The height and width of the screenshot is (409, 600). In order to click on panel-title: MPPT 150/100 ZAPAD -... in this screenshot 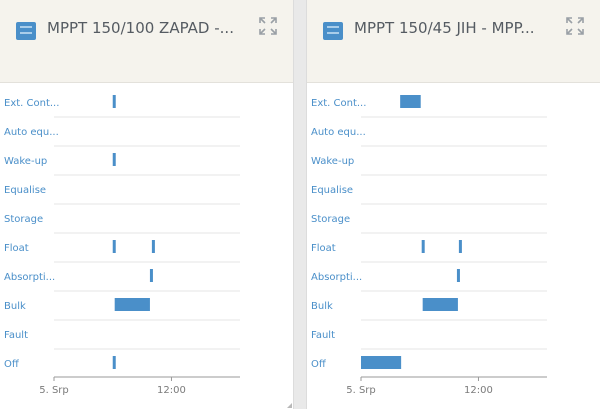, I will do `click(140, 28)`.